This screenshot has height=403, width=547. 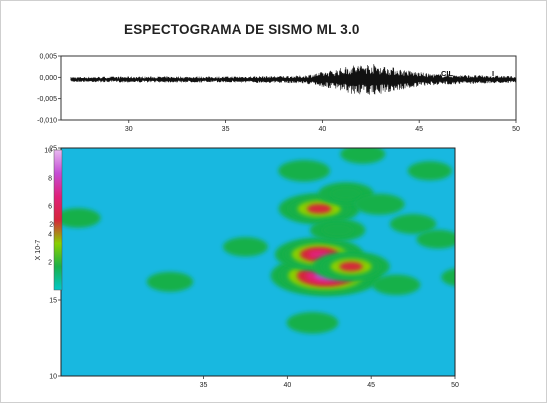 I want to click on spectrogram-y-tick-label: 15, so click(x=53, y=301).